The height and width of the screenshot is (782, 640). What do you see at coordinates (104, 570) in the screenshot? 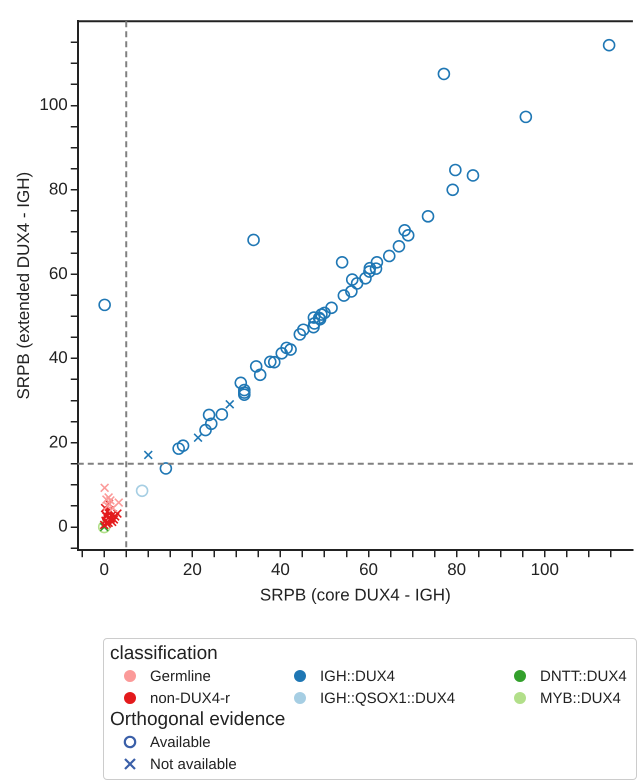
I see `x-tick-label: 0` at bounding box center [104, 570].